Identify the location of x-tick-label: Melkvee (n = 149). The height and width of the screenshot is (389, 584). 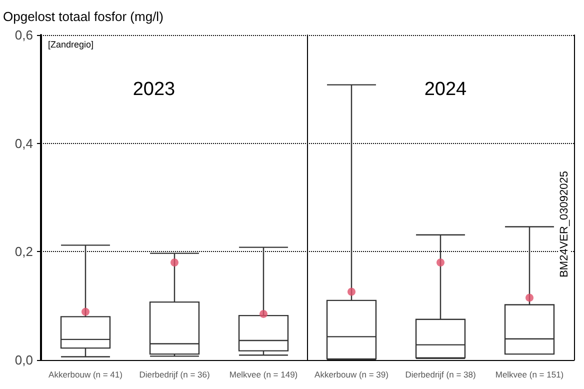
(263, 375).